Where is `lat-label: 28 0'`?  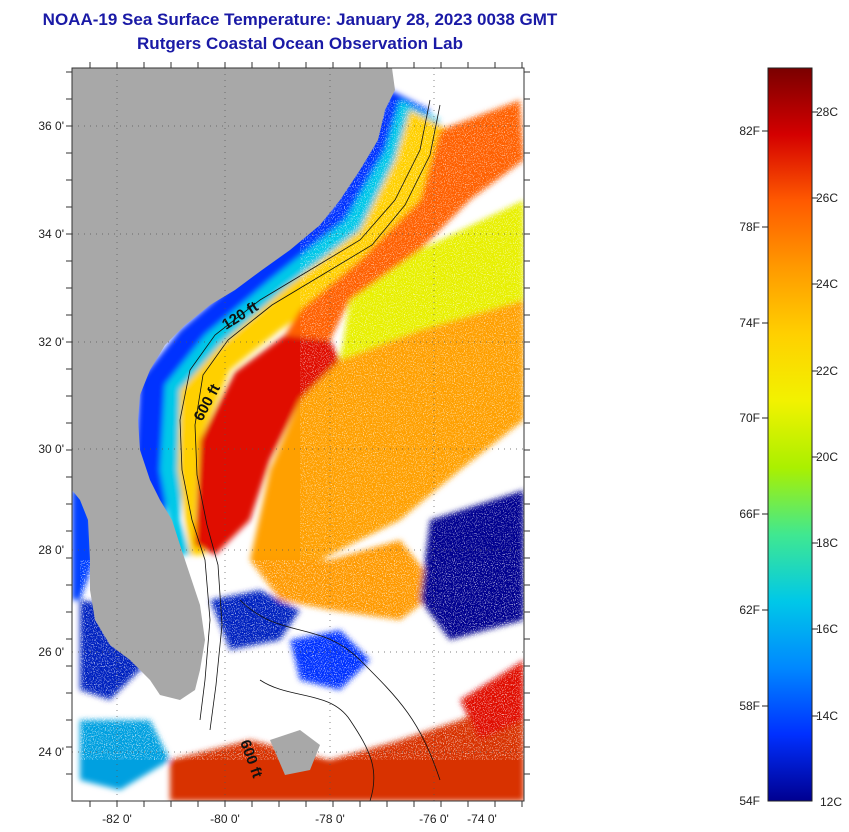
lat-label: 28 0' is located at coordinates (51, 550).